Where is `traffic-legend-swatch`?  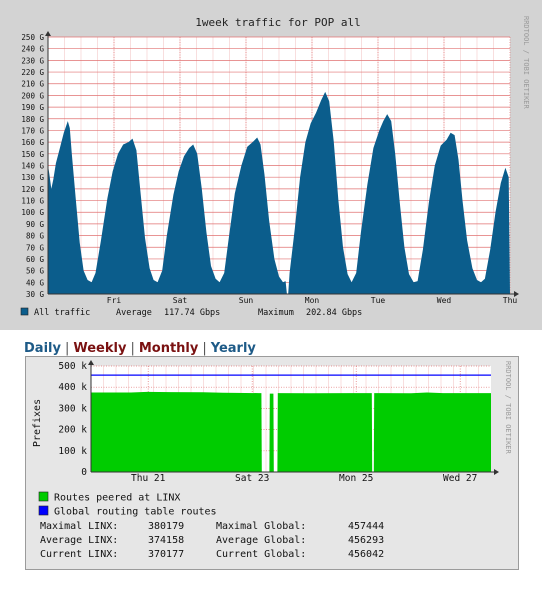
traffic-legend-swatch is located at coordinates (24, 311).